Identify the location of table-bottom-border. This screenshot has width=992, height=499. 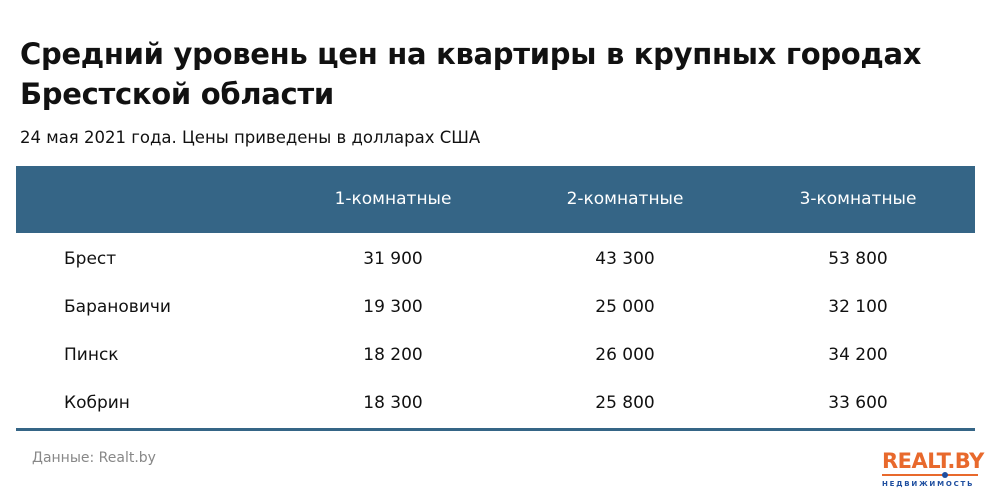
(495, 429).